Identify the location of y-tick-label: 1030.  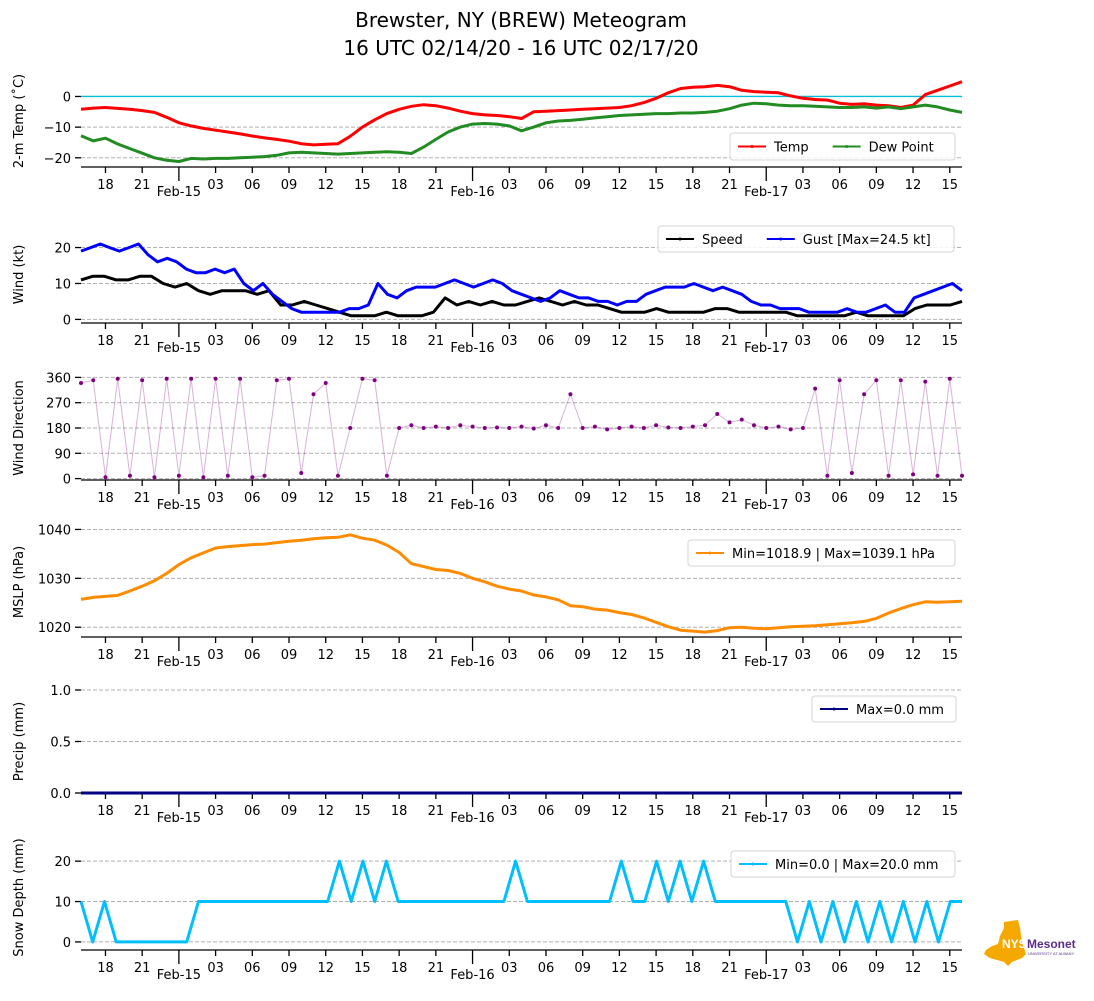
(54, 579).